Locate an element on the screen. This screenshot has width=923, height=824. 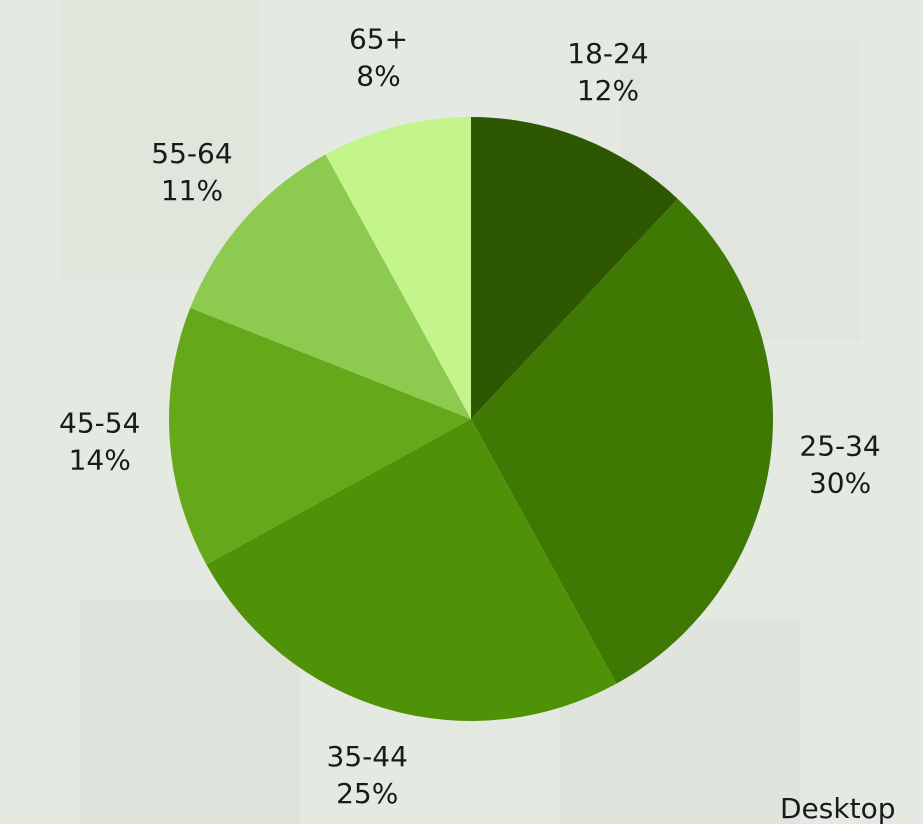
footer-text: Desktop is located at coordinates (837, 808).